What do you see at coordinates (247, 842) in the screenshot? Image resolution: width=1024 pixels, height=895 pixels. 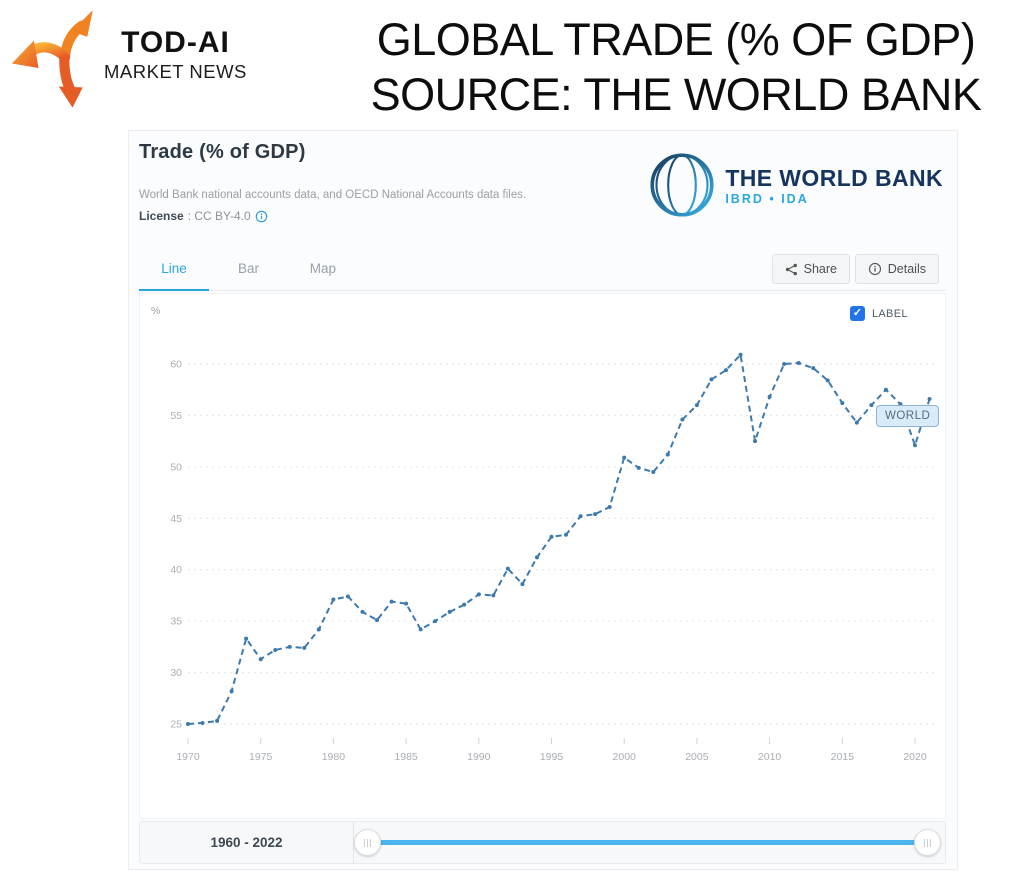 I see `year-range-label: 1960 - 2022` at bounding box center [247, 842].